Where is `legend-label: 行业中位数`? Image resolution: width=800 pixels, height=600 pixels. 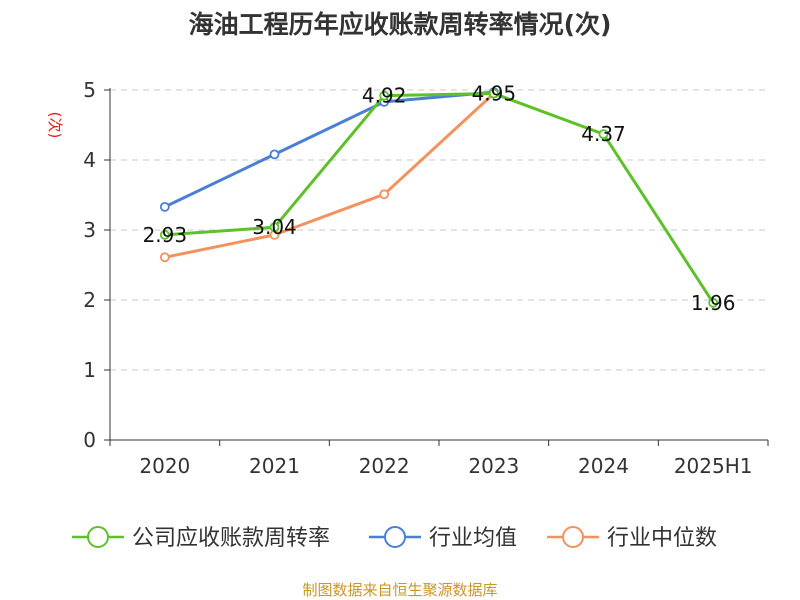
legend-label: 行业中位数 is located at coordinates (662, 538).